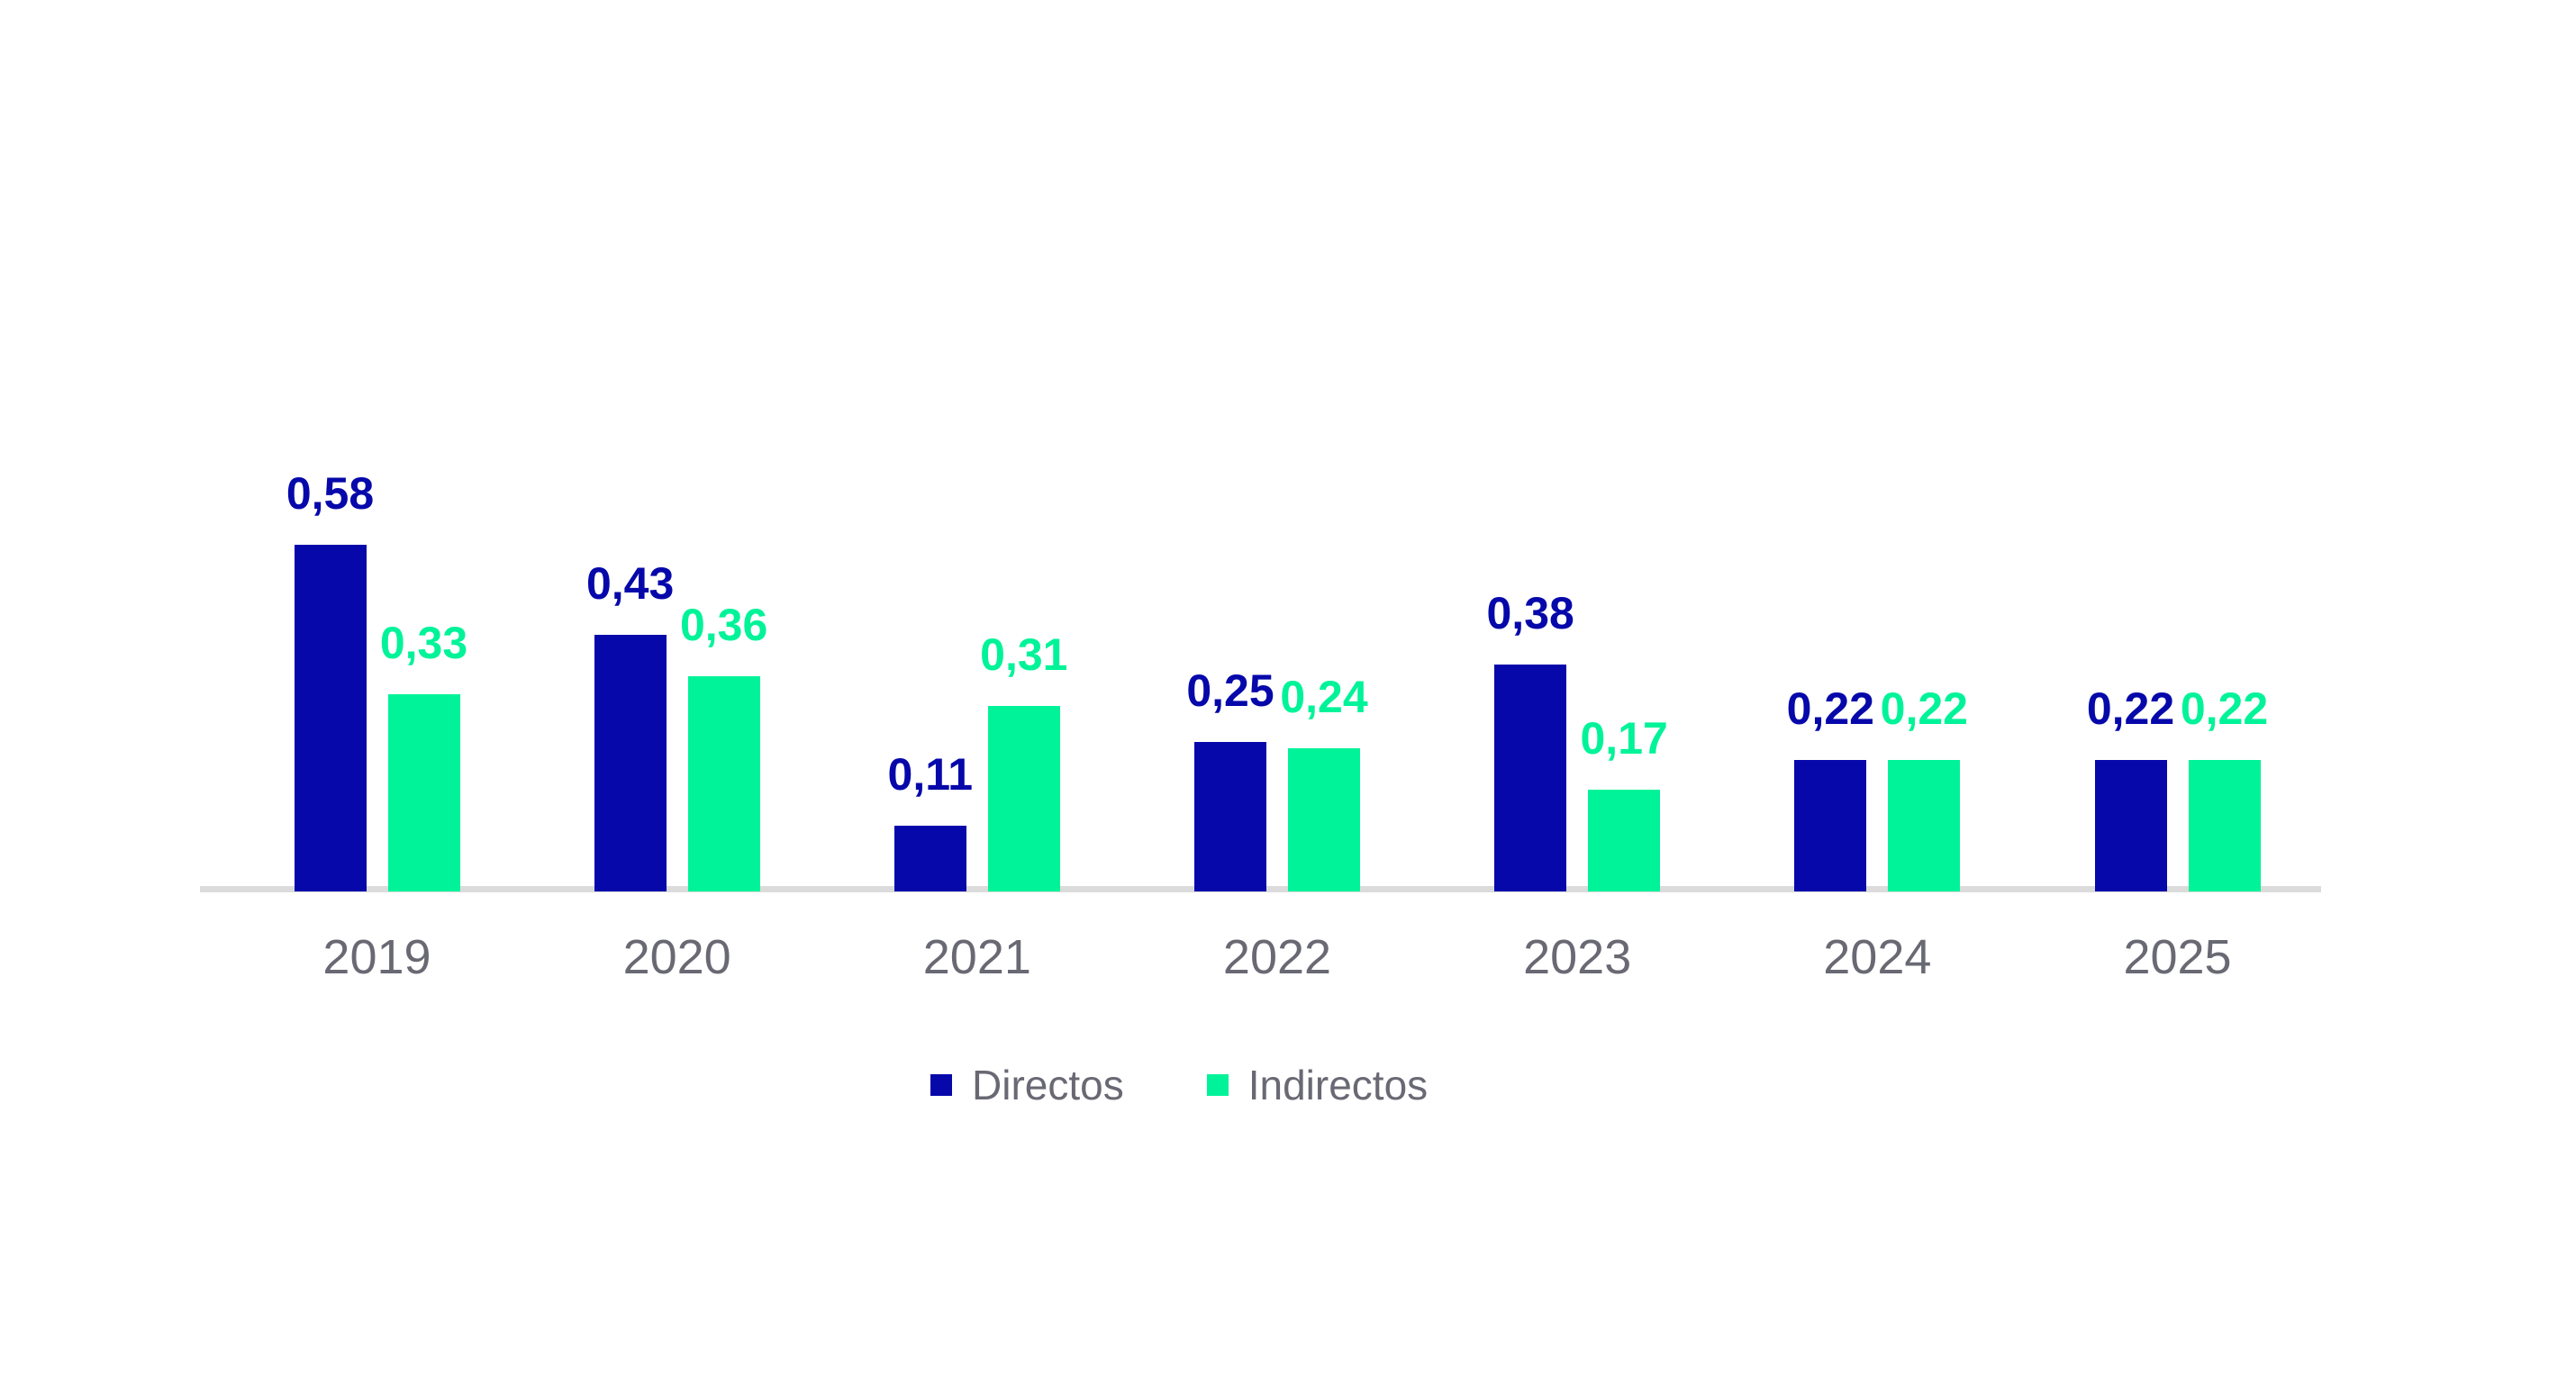  What do you see at coordinates (1530, 613) in the screenshot?
I see `value-label-directos-2023: 0,38` at bounding box center [1530, 613].